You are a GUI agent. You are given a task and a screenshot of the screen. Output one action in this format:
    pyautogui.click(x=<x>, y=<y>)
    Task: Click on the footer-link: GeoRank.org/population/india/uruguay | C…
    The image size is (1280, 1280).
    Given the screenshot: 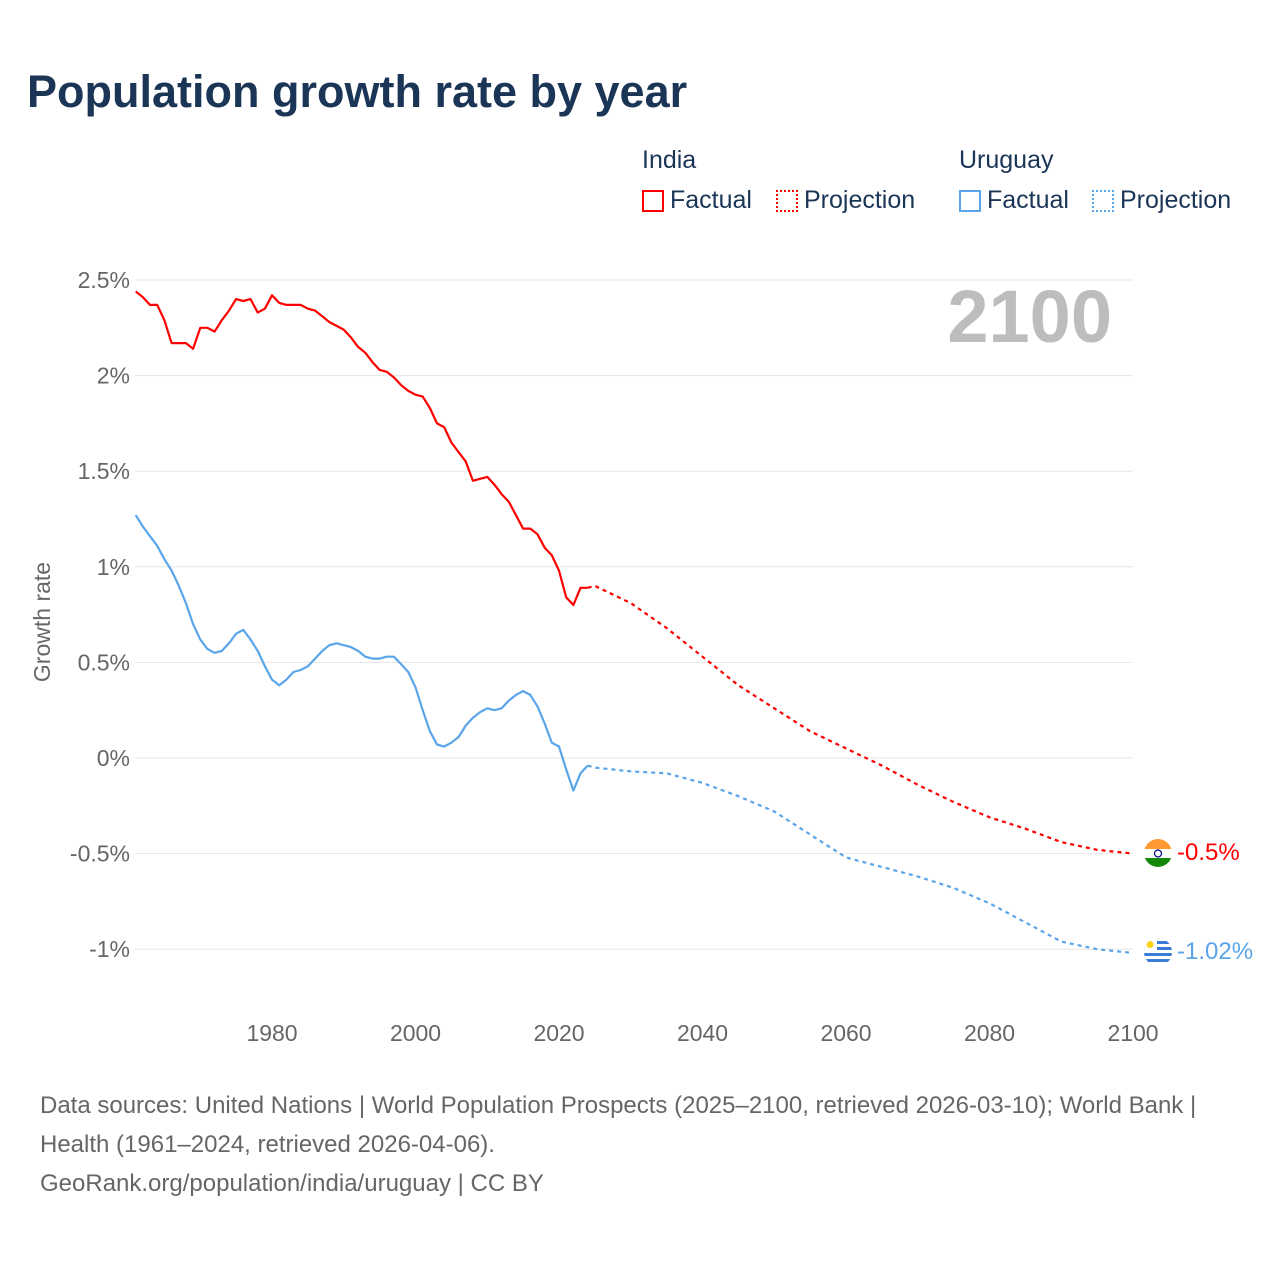 What is the action you would take?
    pyautogui.click(x=292, y=1183)
    